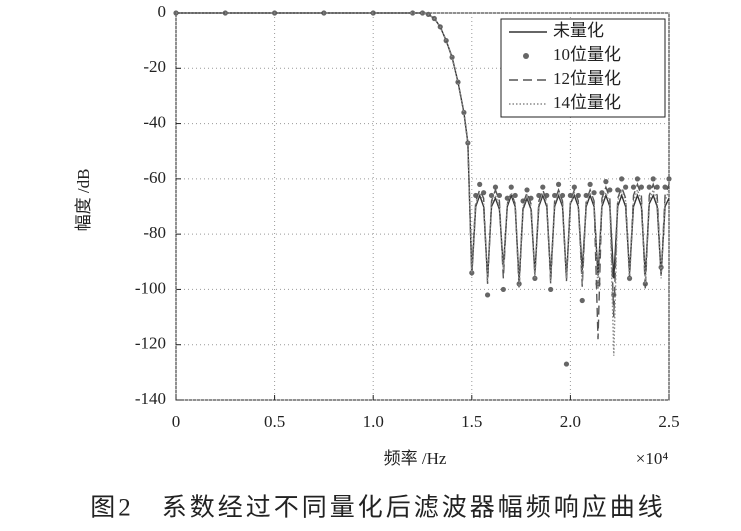 Image resolution: width=741 pixels, height=531 pixels. What do you see at coordinates (150, 343) in the screenshot?
I see `y-tick-label: -120` at bounding box center [150, 343].